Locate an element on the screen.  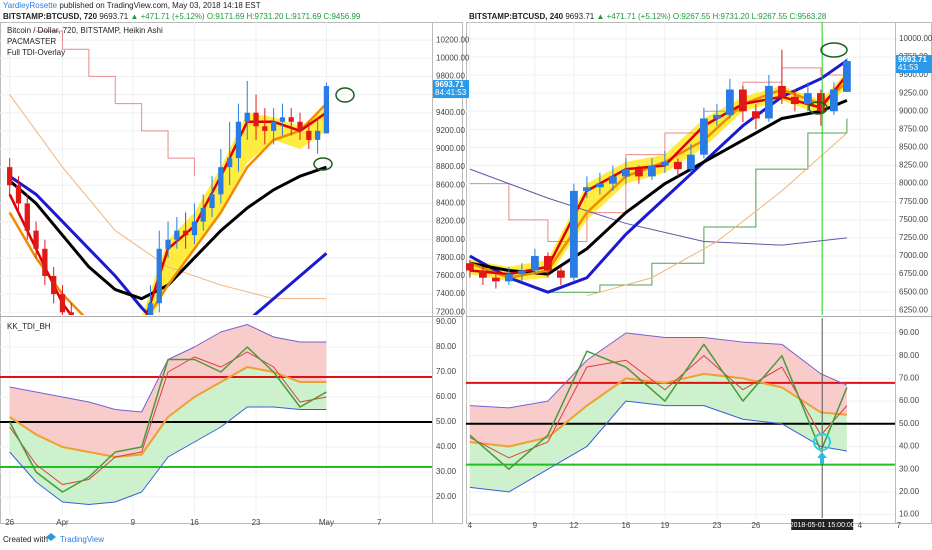
y-tick-label: 9250.00 is located at coordinates (913, 92).